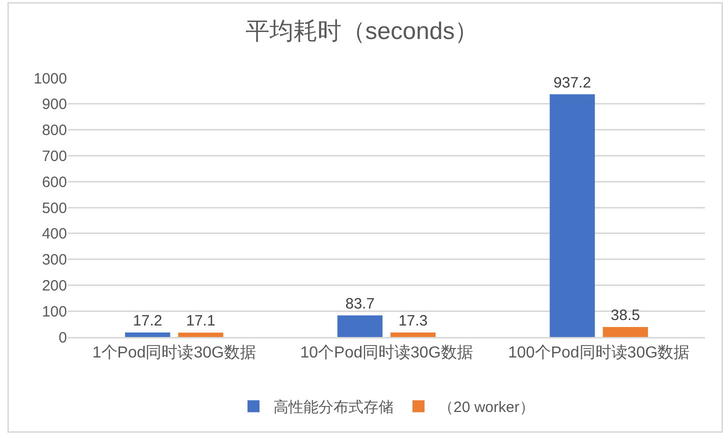  What do you see at coordinates (486, 407) in the screenshot?
I see `legend-label: （20 worker）` at bounding box center [486, 407].